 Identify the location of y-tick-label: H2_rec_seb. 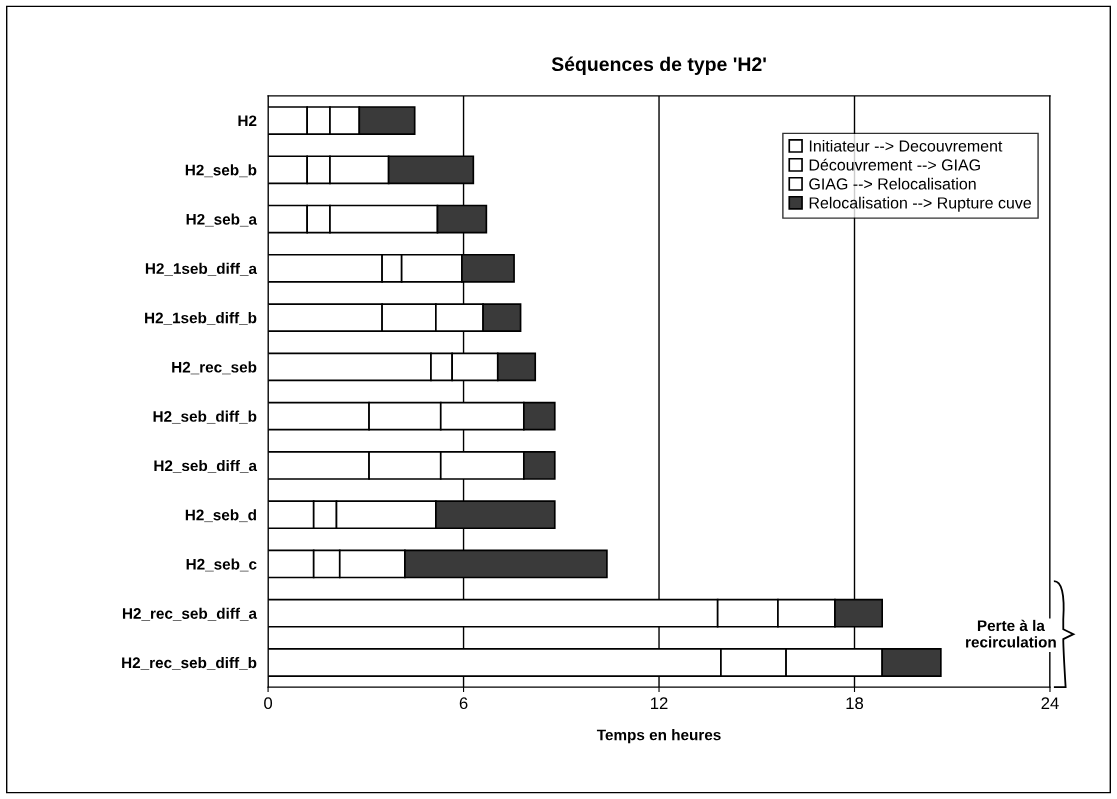
(214, 368).